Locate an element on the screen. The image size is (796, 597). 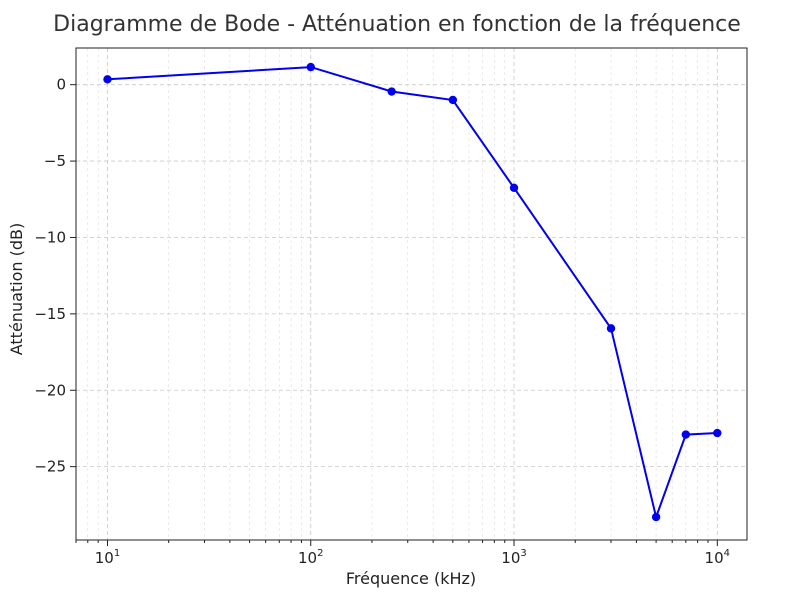
x-axis-label: Fréquence (kHz) is located at coordinates (411, 578).